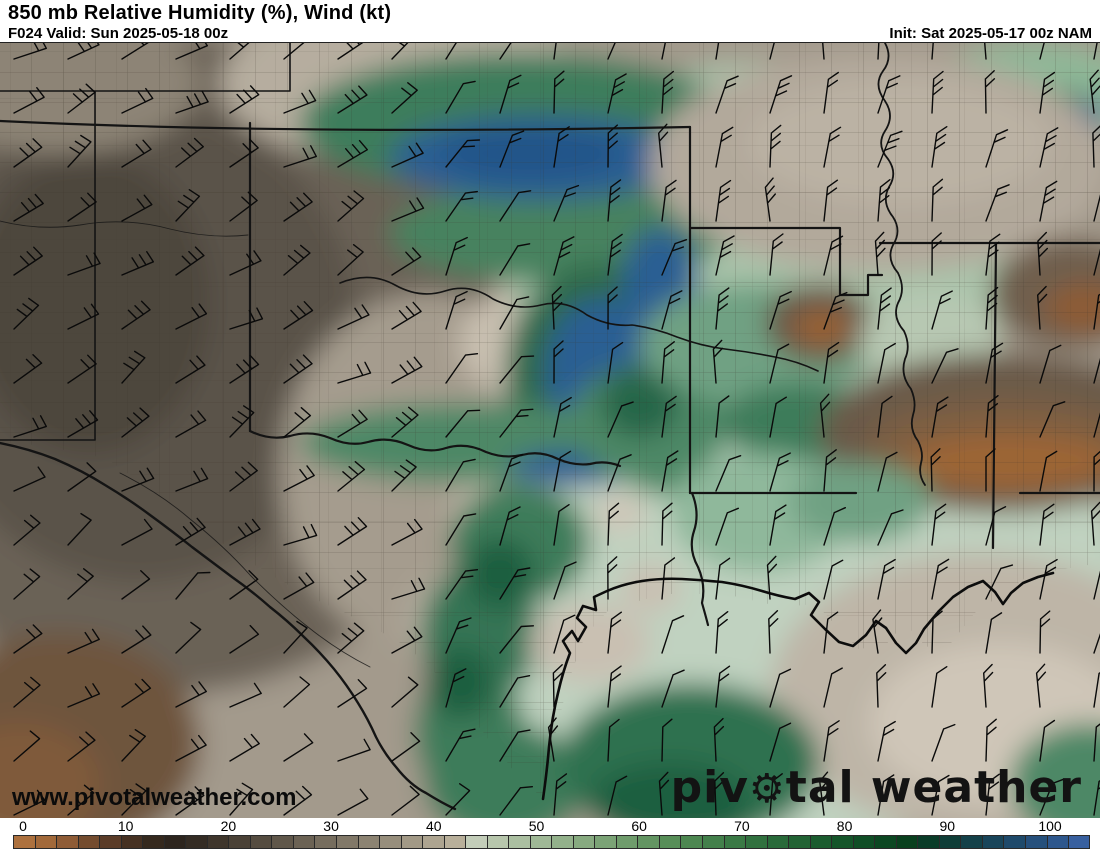  I want to click on logo-text-post: tal weather, so click(933, 787).